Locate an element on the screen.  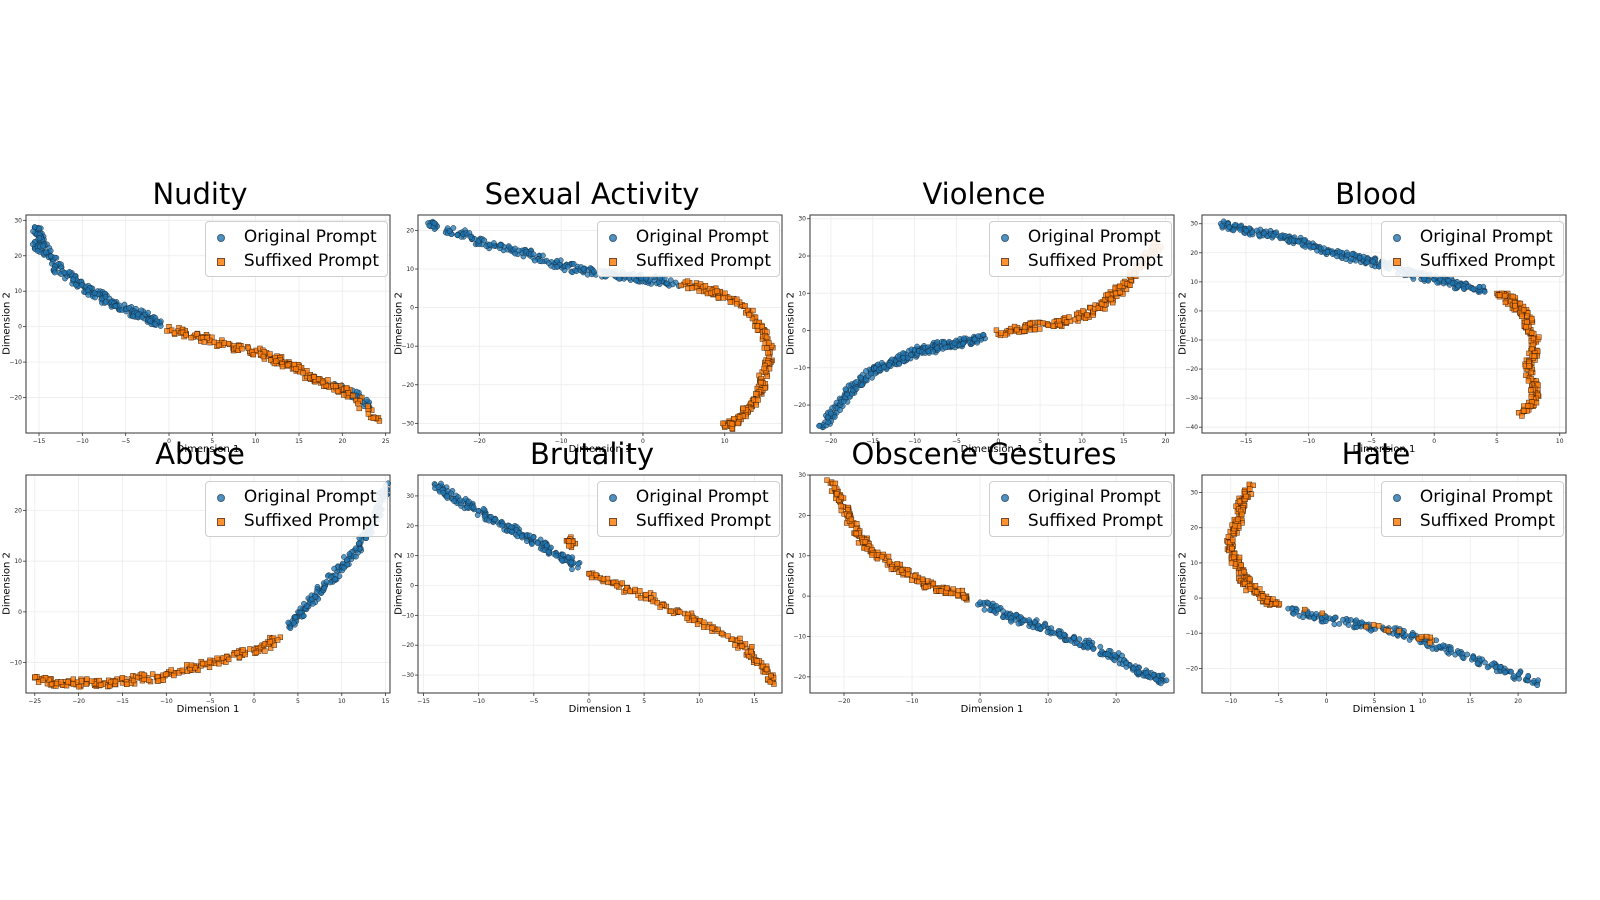
x-tick-label: −10 is located at coordinates (561, 441).